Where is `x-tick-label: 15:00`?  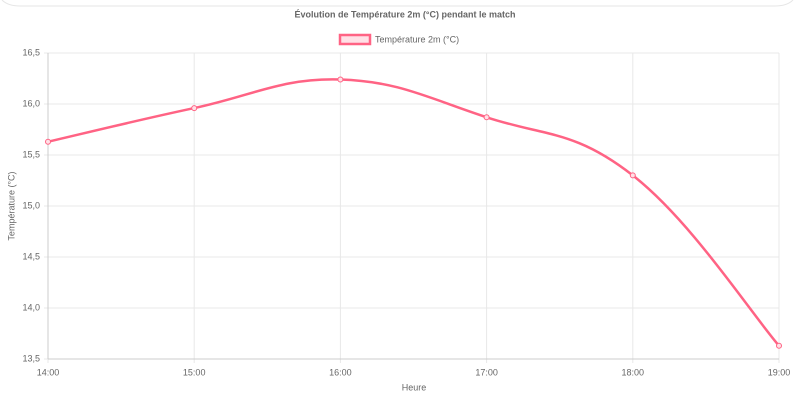
x-tick-label: 15:00 is located at coordinates (194, 372).